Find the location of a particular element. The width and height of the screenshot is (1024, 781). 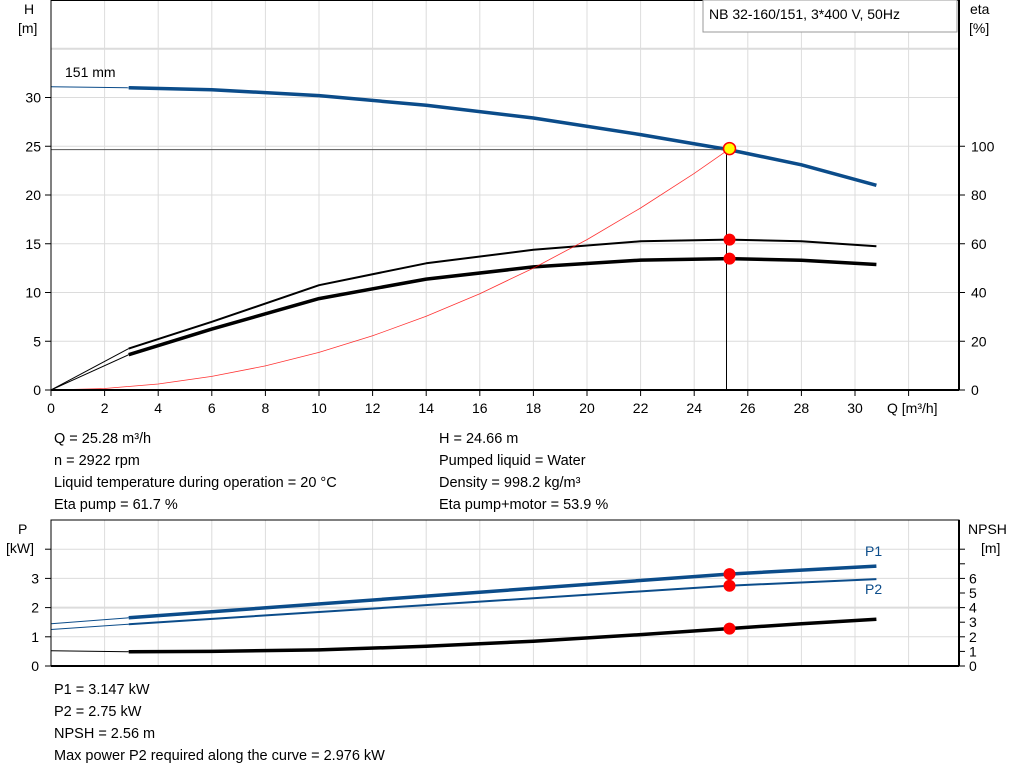

x-tick-label: 22 is located at coordinates (641, 408).